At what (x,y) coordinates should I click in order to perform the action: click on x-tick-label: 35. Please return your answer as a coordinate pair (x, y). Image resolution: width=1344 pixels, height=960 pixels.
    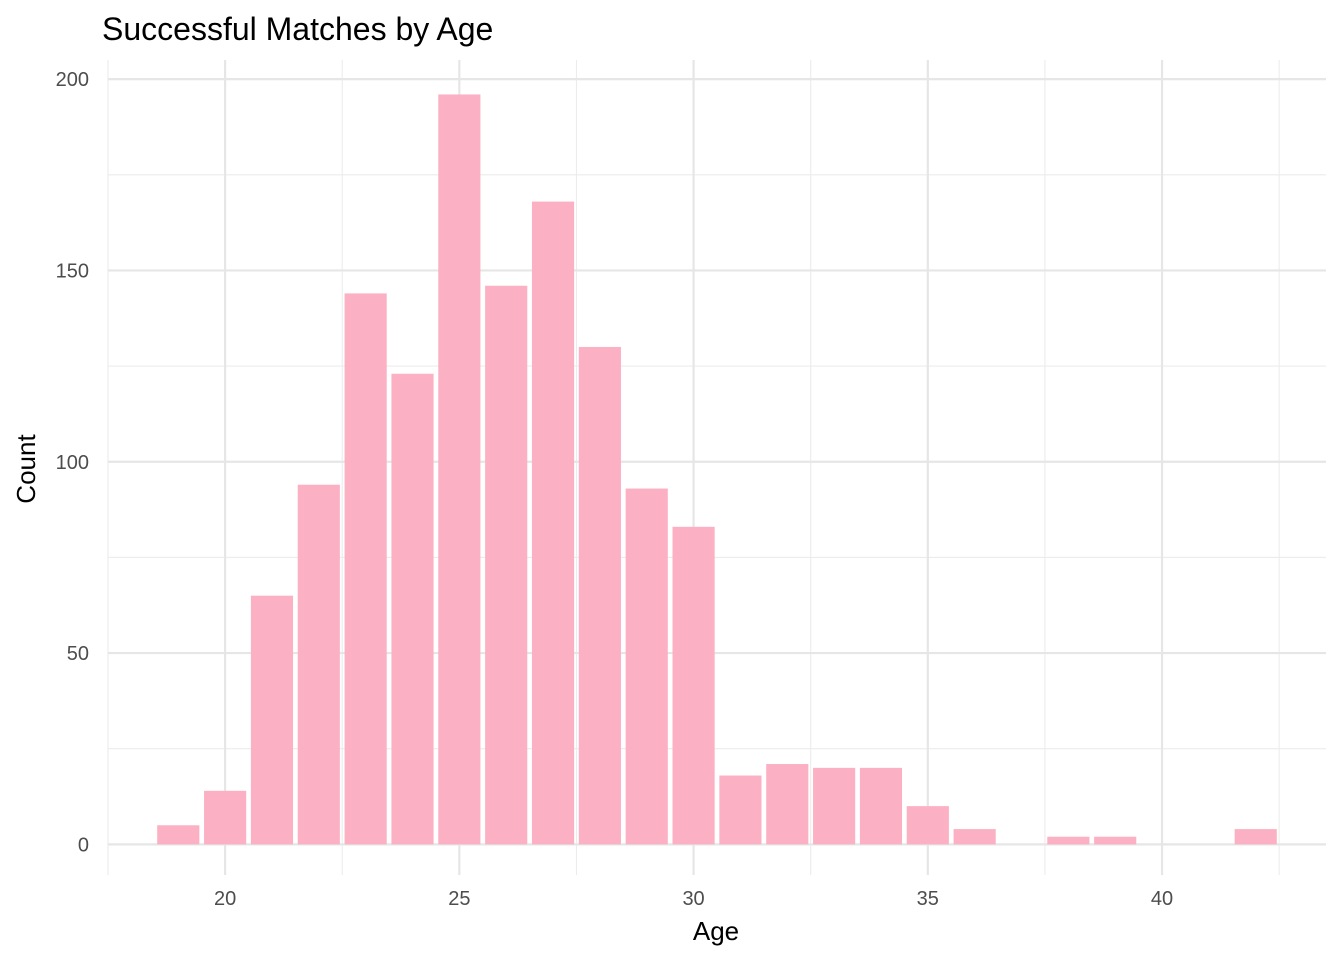
    Looking at the image, I should click on (928, 899).